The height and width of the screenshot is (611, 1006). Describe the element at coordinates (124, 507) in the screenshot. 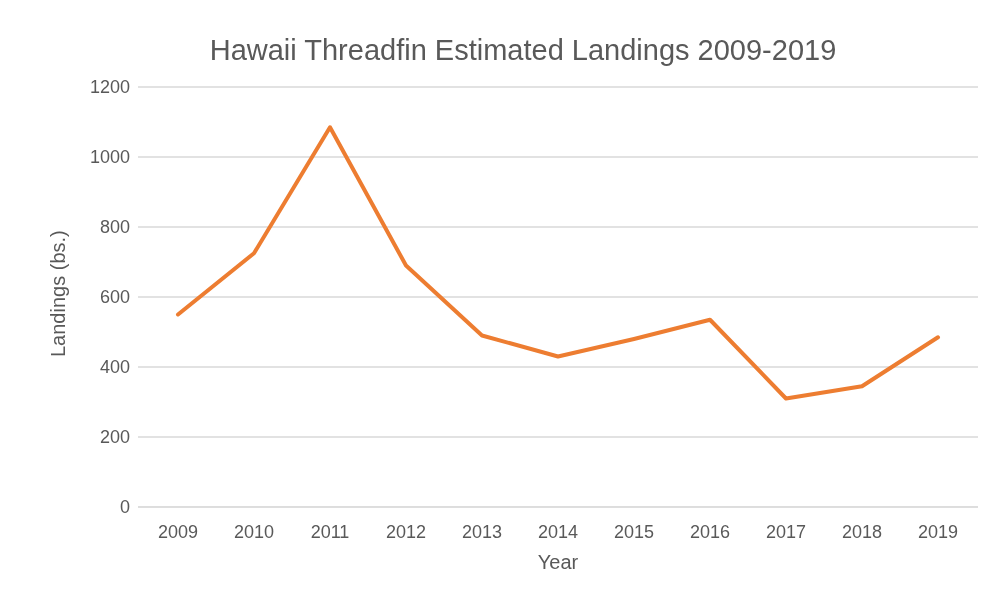

I see `y-tick-label: 0` at that location.